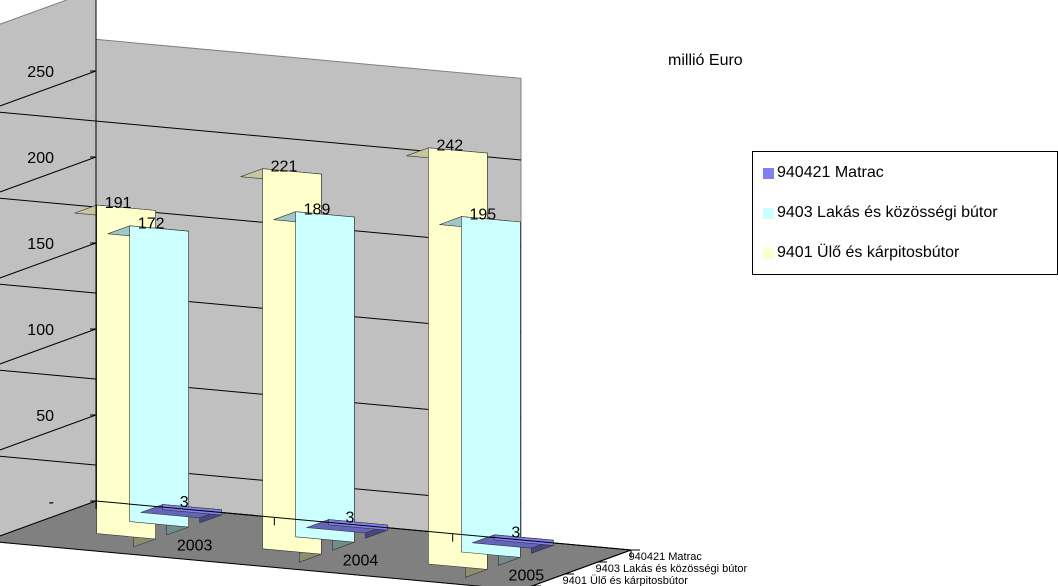  What do you see at coordinates (449, 145) in the screenshot?
I see `data-label: 242` at bounding box center [449, 145].